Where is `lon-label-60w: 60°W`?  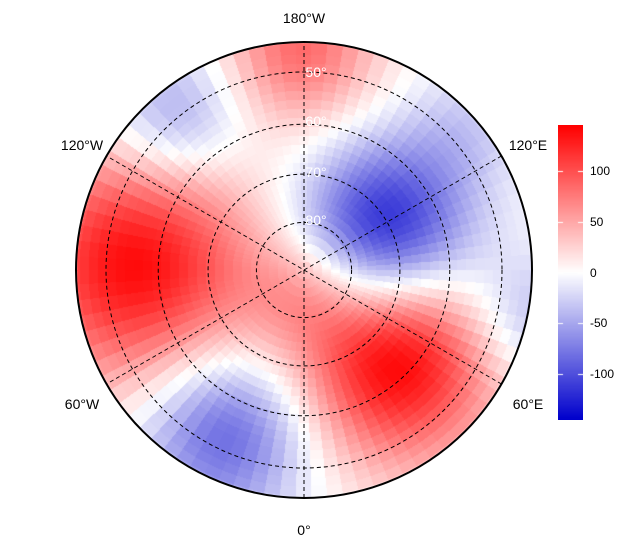 lon-label-60w: 60°W is located at coordinates (82, 404).